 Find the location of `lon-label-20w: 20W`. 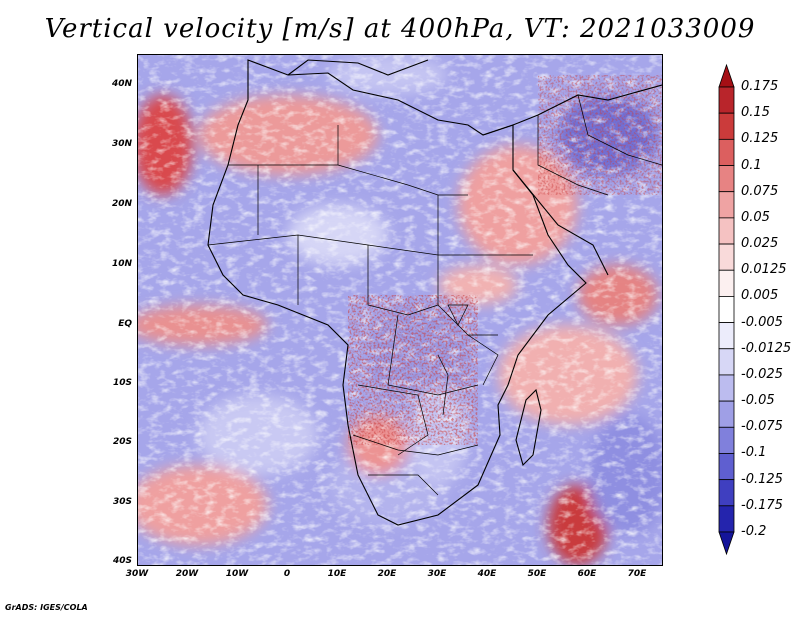

lon-label-20w: 20W is located at coordinates (187, 574).